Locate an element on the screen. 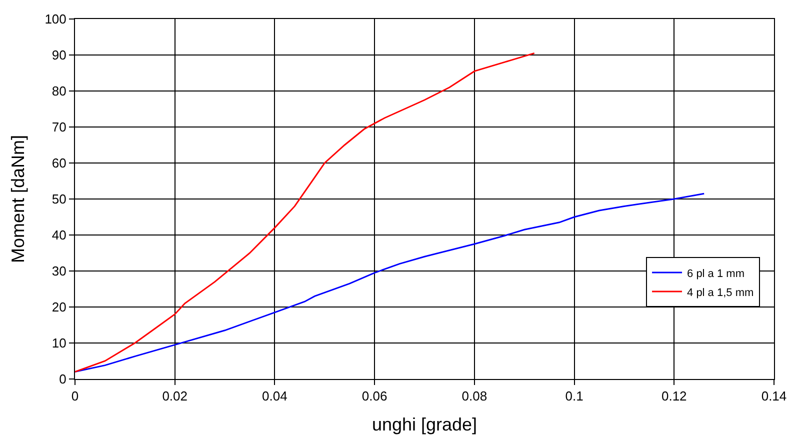 This screenshot has height=443, width=799. x-tick-label: 0.14 is located at coordinates (774, 396).